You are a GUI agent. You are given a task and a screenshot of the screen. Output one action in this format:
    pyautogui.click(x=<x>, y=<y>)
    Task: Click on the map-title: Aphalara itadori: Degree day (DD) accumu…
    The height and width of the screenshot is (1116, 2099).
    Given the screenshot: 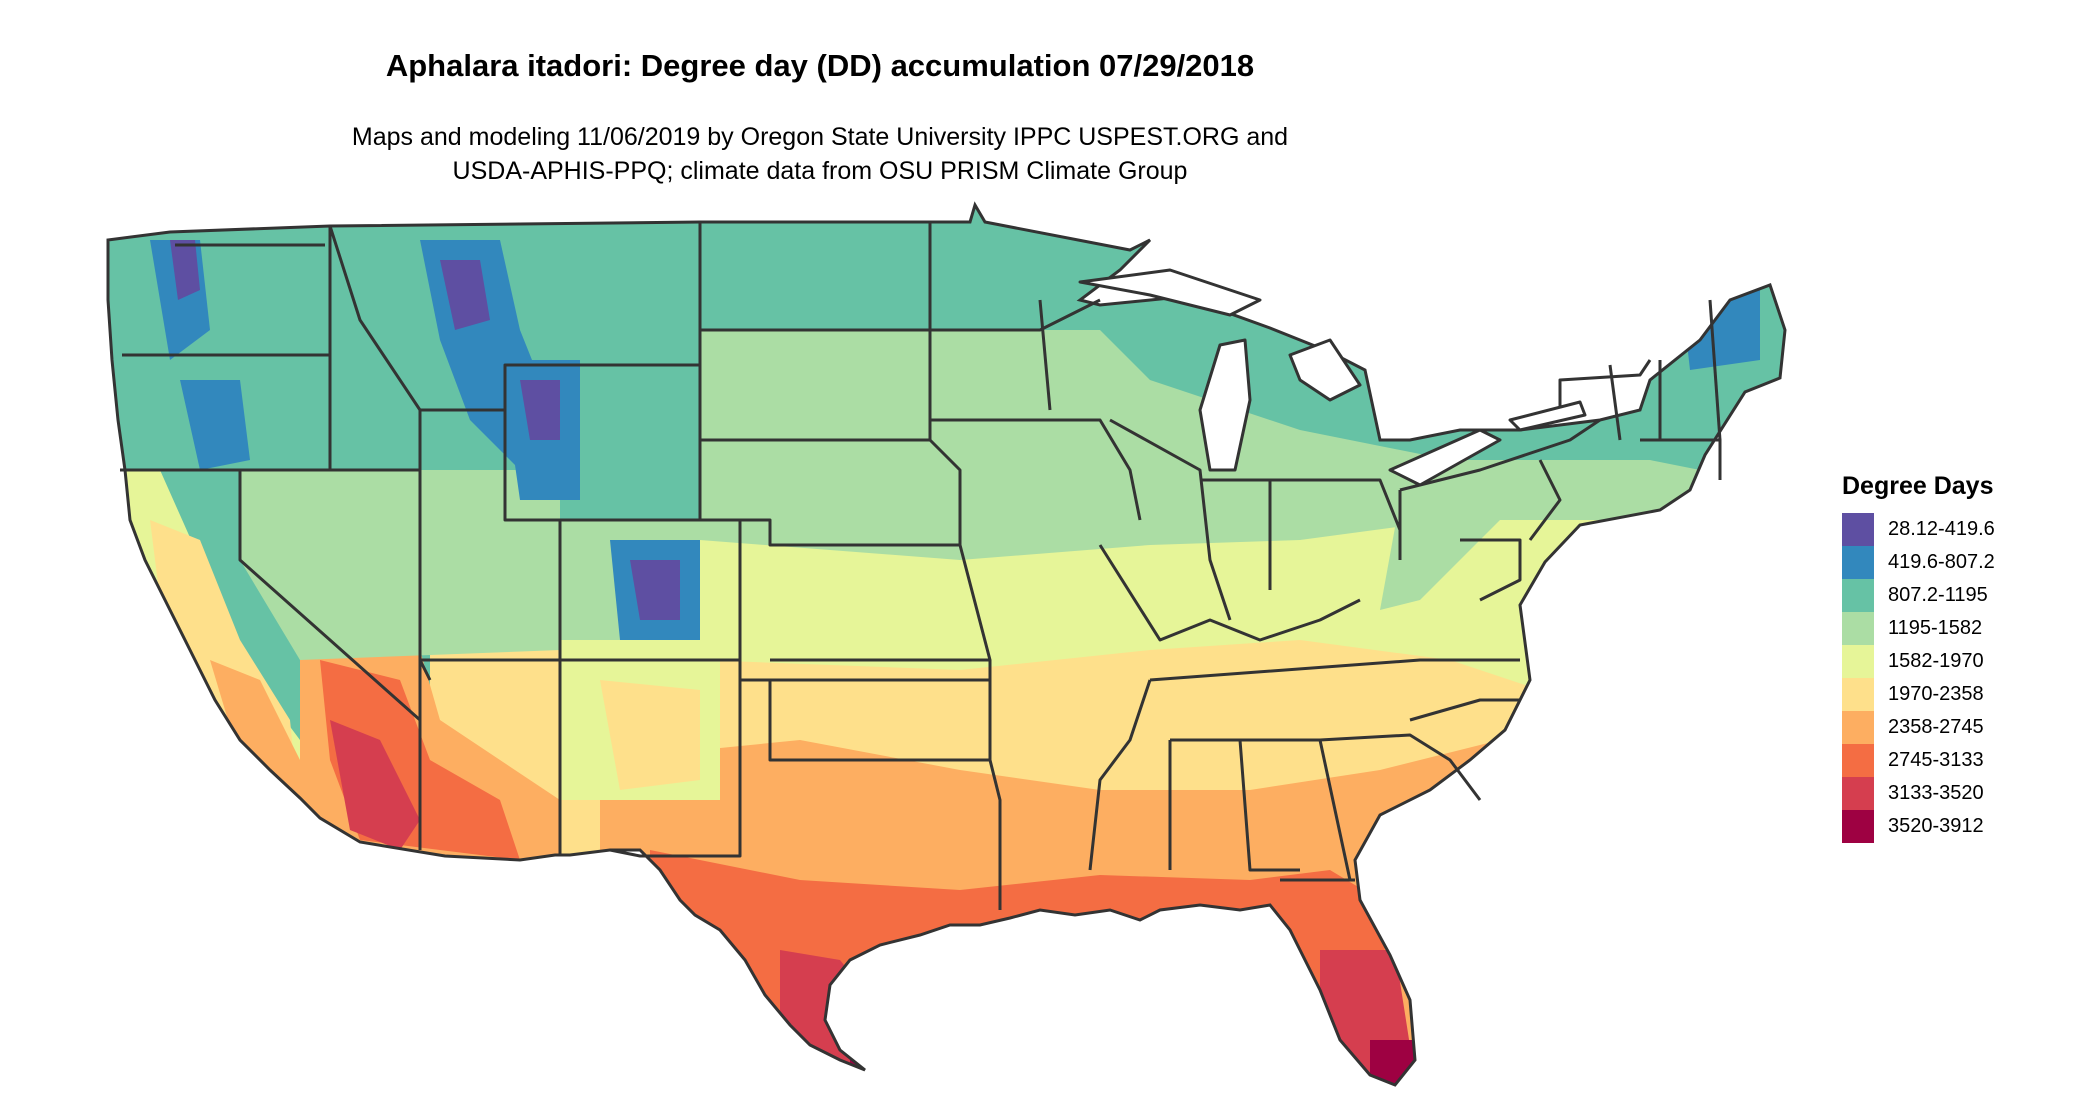 What is the action you would take?
    pyautogui.click(x=820, y=65)
    